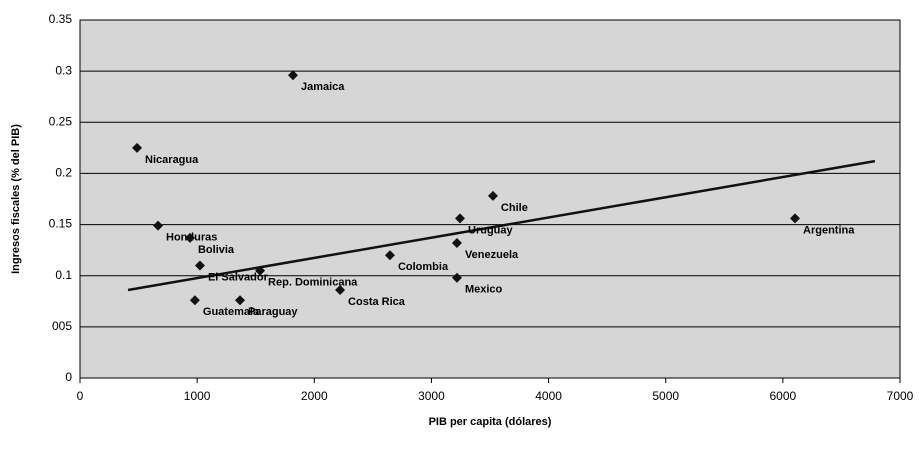 The image size is (919, 457). Describe the element at coordinates (665, 396) in the screenshot. I see `x-tick-label: 5000` at that location.